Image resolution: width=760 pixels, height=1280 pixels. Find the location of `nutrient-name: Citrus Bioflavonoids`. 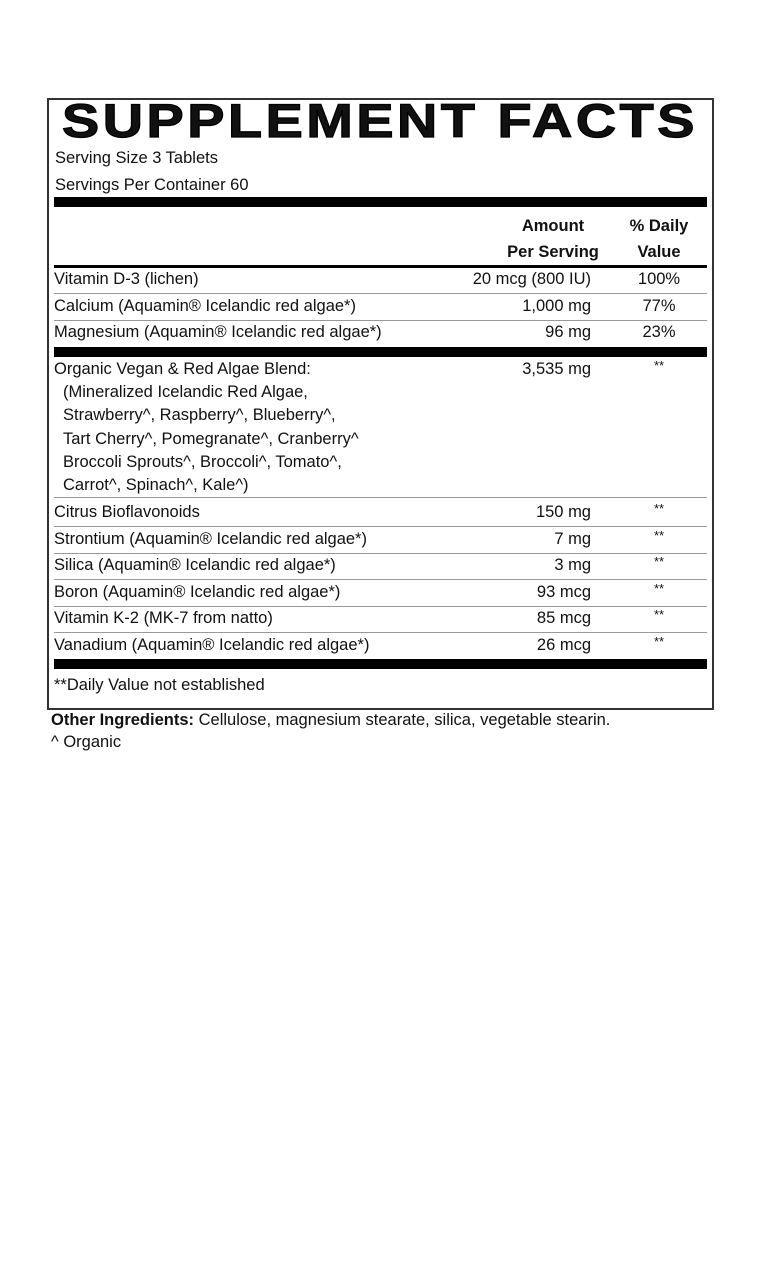

nutrient-name: Citrus Bioflavonoids is located at coordinates (127, 512).